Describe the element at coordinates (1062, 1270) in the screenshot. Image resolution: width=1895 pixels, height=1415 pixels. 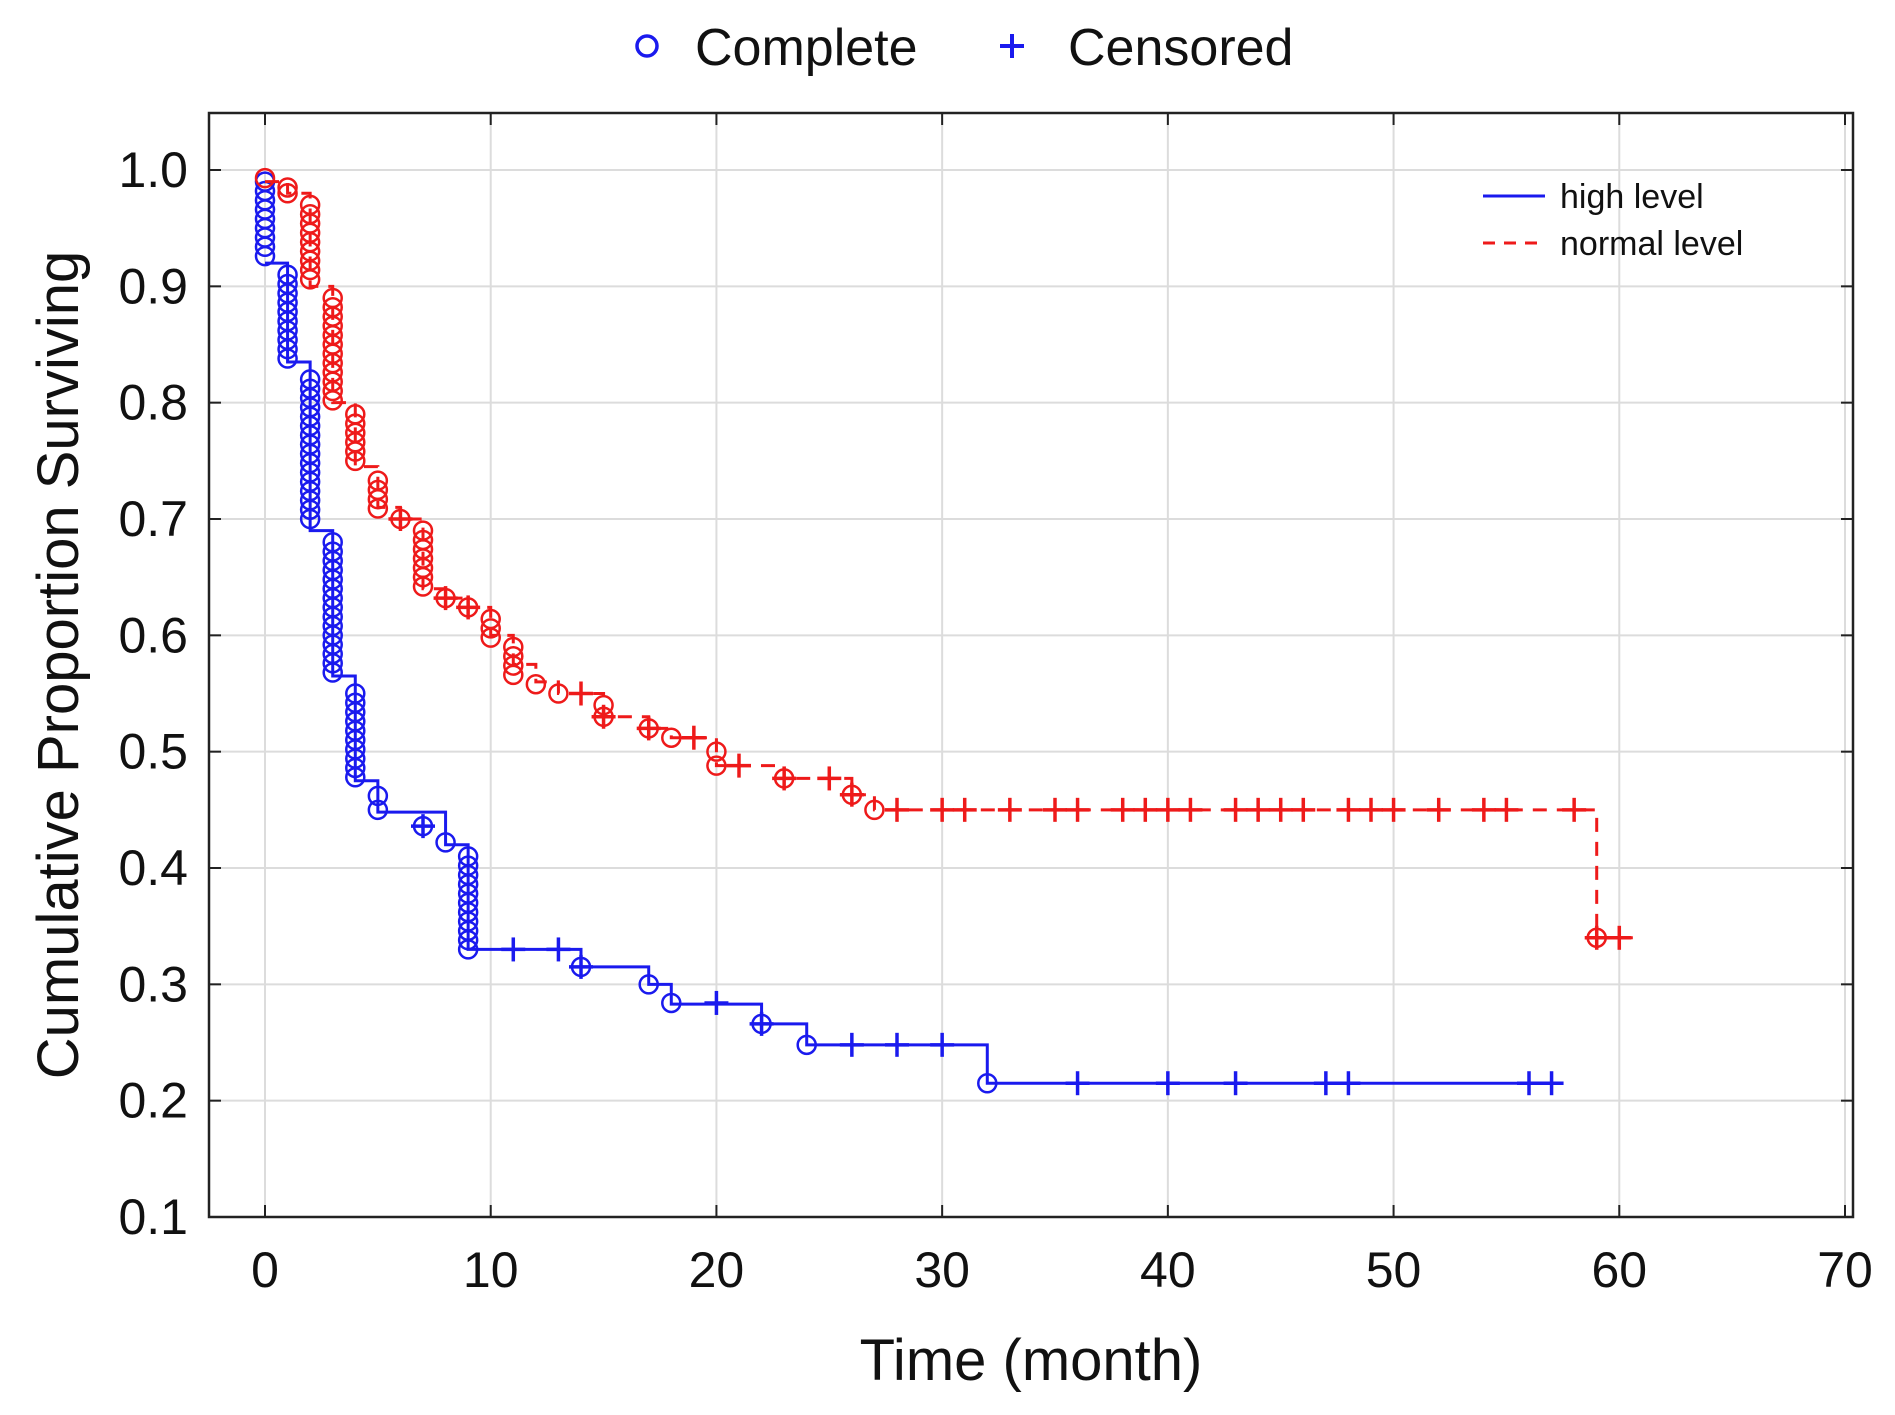
I see `x-tick-labels: 0 10 20 30 40 50 60 70` at that location.